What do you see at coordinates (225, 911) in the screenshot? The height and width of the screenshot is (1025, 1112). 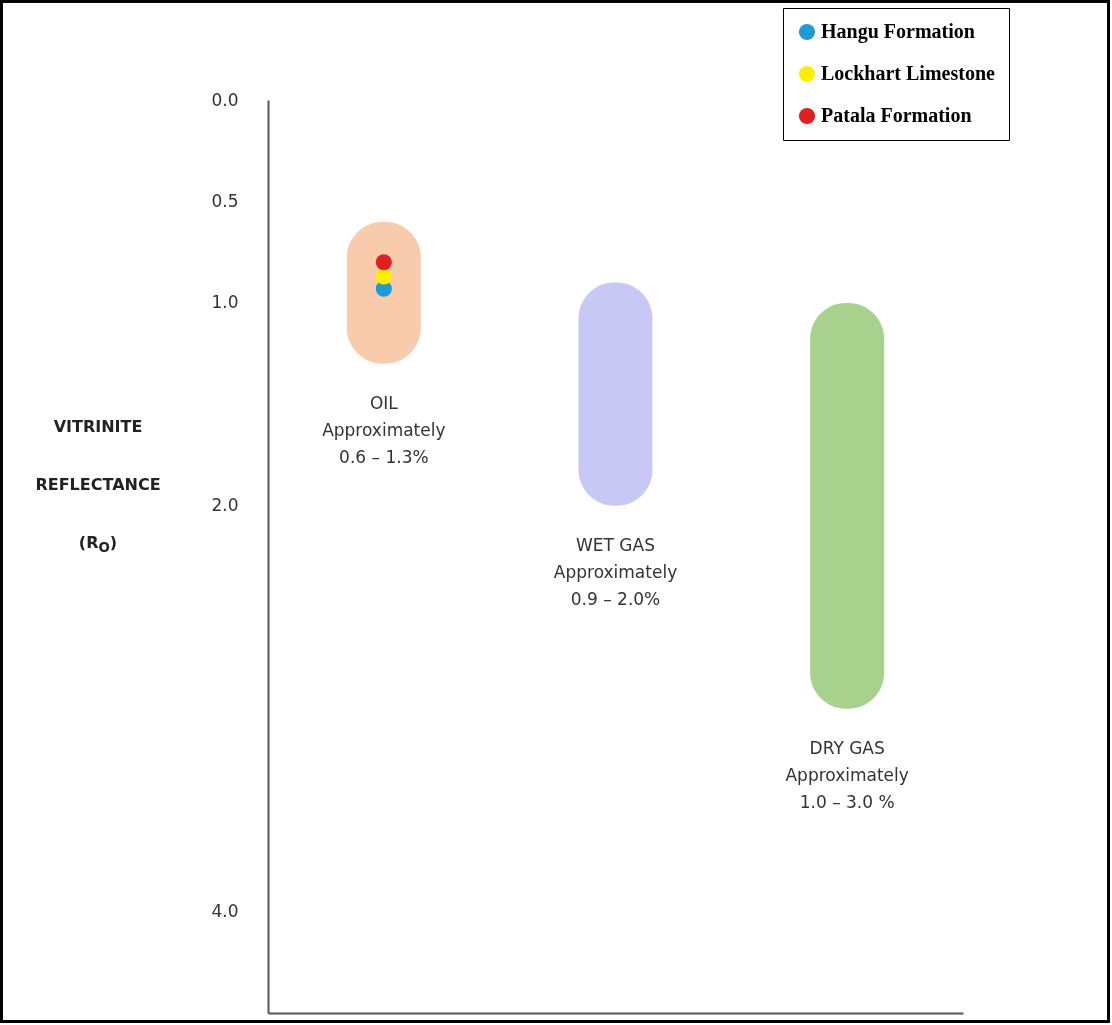 I see `y-tick-label: 4.0` at bounding box center [225, 911].